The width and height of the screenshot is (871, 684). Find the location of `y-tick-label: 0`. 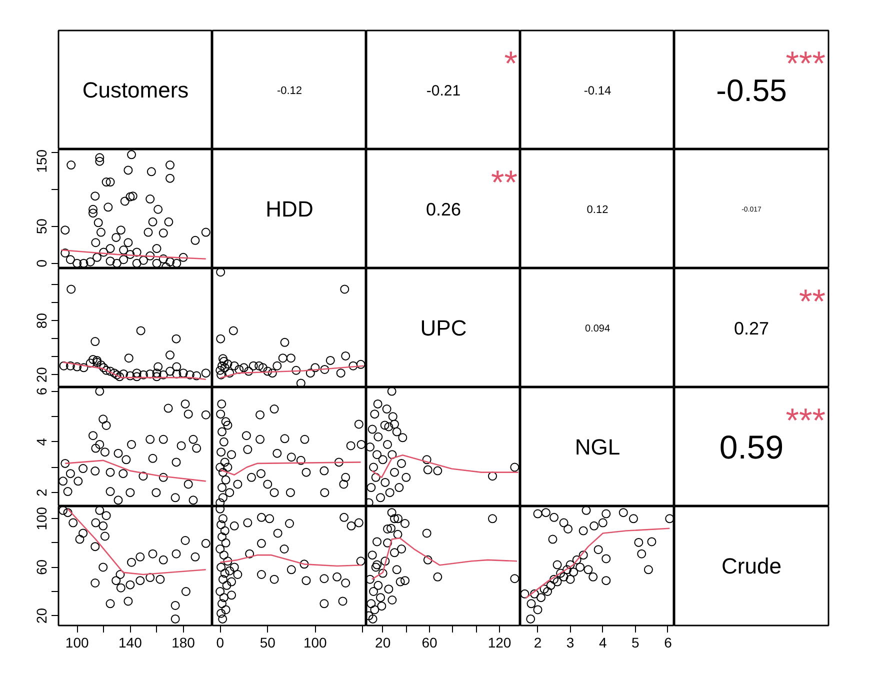

y-tick-label: 0 is located at coordinates (42, 263).